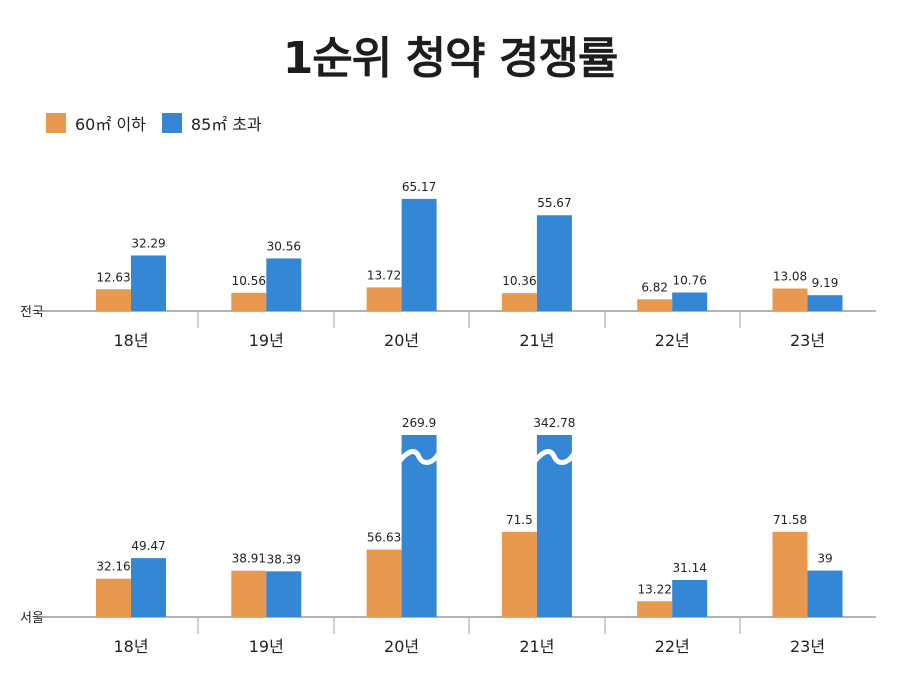 This screenshot has height=675, width=900. What do you see at coordinates (284, 559) in the screenshot?
I see `data-label: 38.39` at bounding box center [284, 559].